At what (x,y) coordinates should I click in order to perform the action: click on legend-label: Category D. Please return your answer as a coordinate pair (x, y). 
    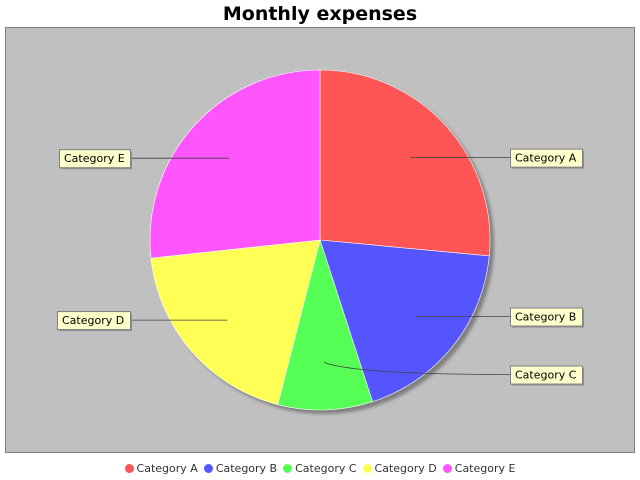
    Looking at the image, I should click on (405, 468).